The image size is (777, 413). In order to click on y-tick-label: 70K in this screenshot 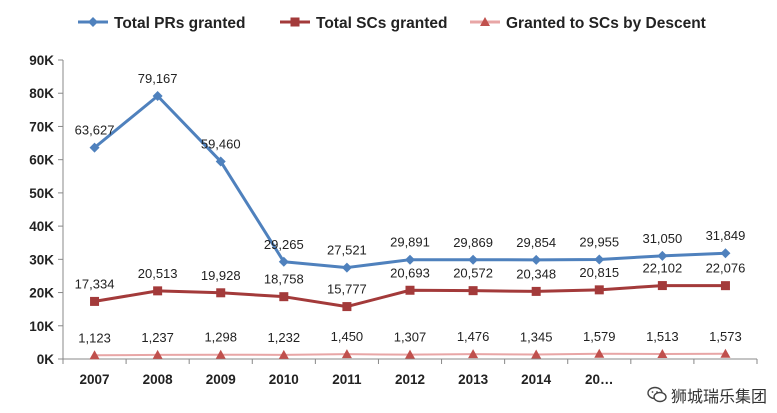, I will do `click(41, 126)`.